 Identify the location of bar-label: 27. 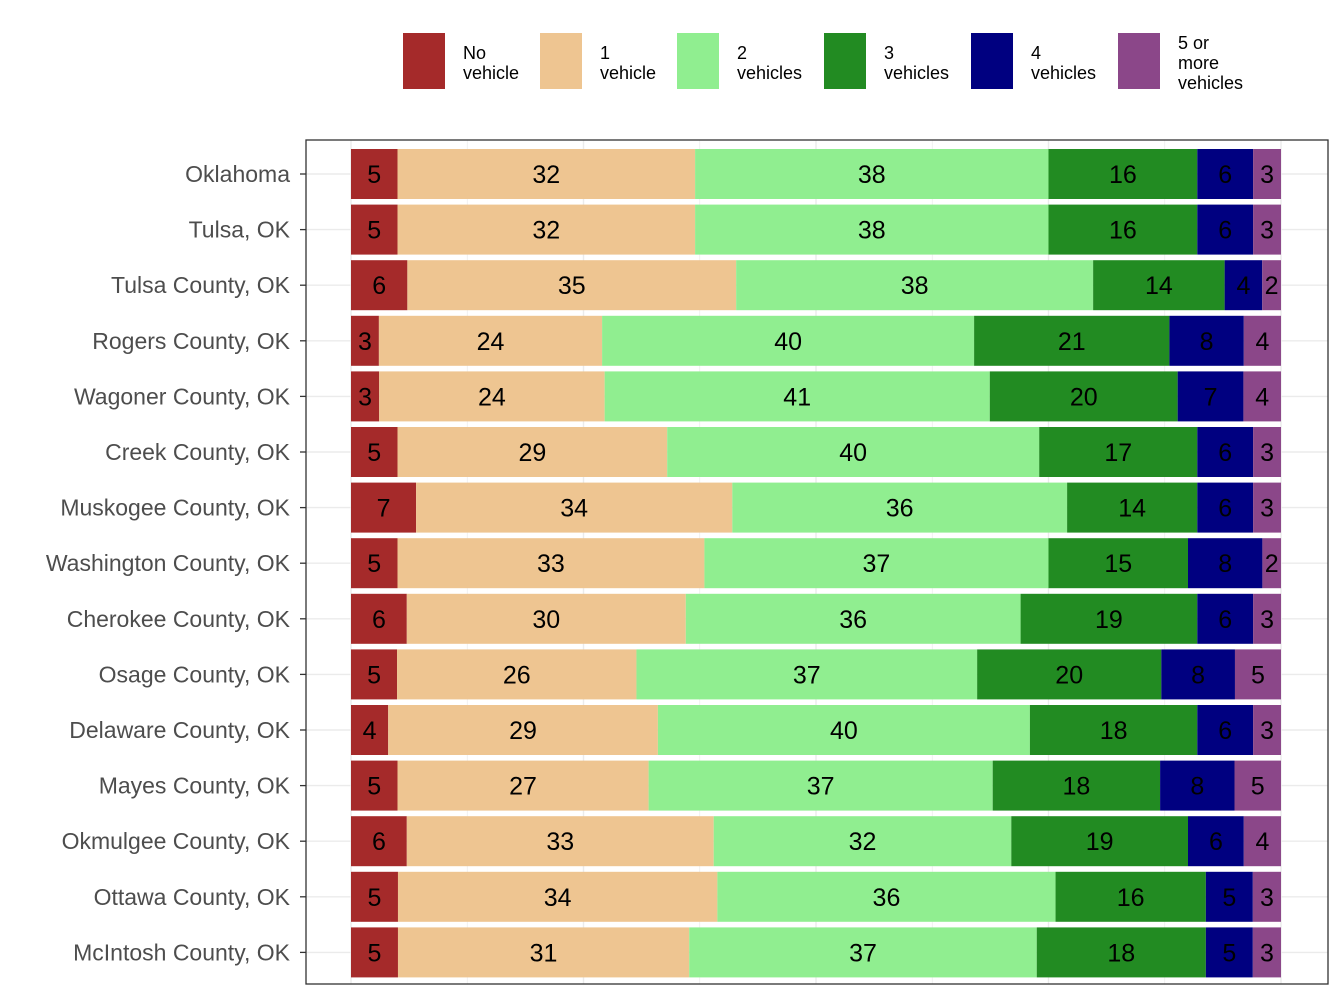
(523, 787).